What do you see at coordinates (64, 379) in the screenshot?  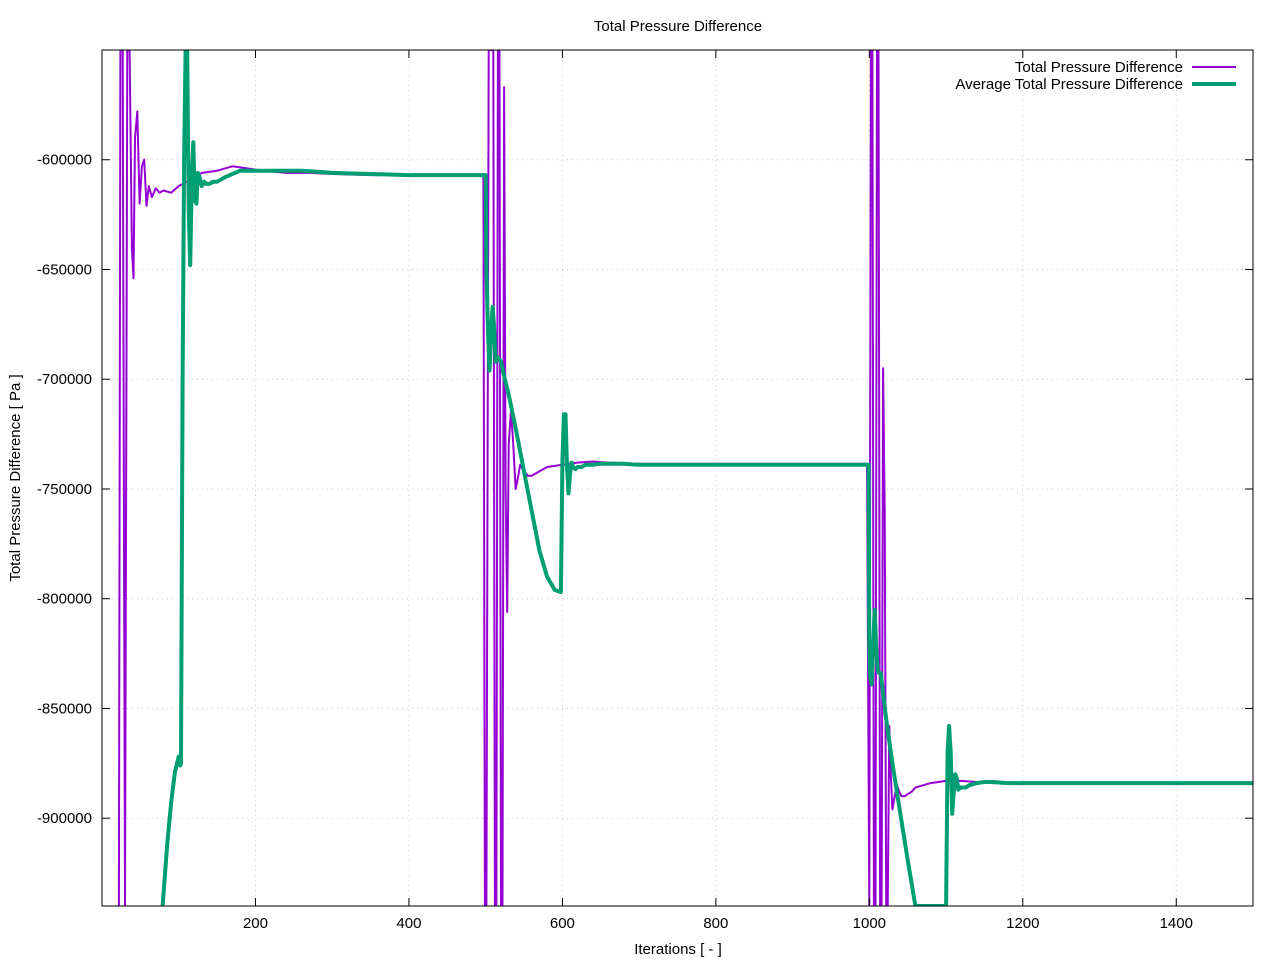 I see `y-tick-label: -700000` at bounding box center [64, 379].